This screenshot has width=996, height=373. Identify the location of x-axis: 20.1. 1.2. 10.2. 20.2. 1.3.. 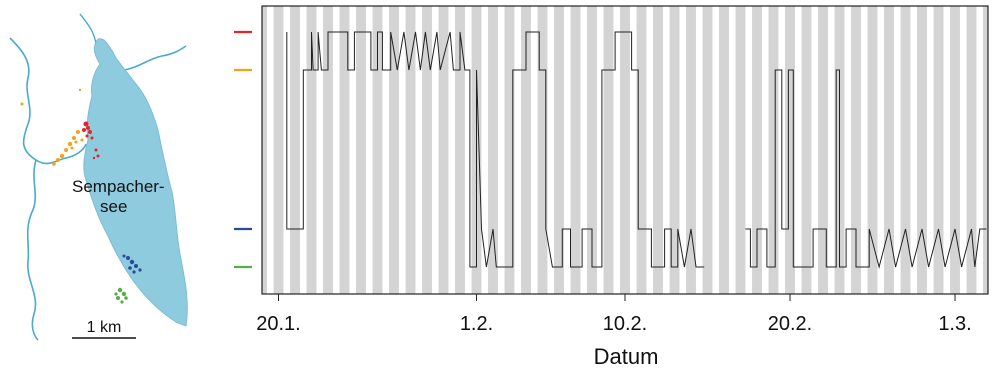
(614, 314).